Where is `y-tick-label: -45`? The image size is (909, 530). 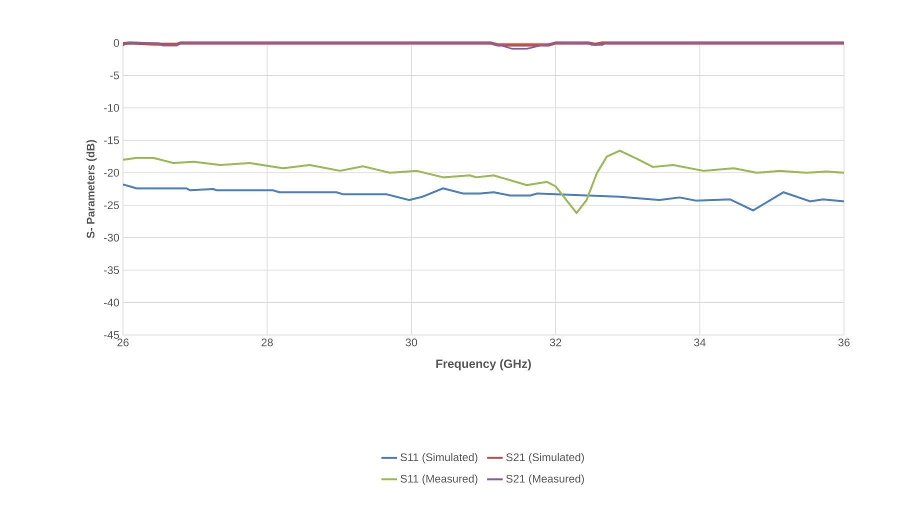 y-tick-label: -45 is located at coordinates (111, 335).